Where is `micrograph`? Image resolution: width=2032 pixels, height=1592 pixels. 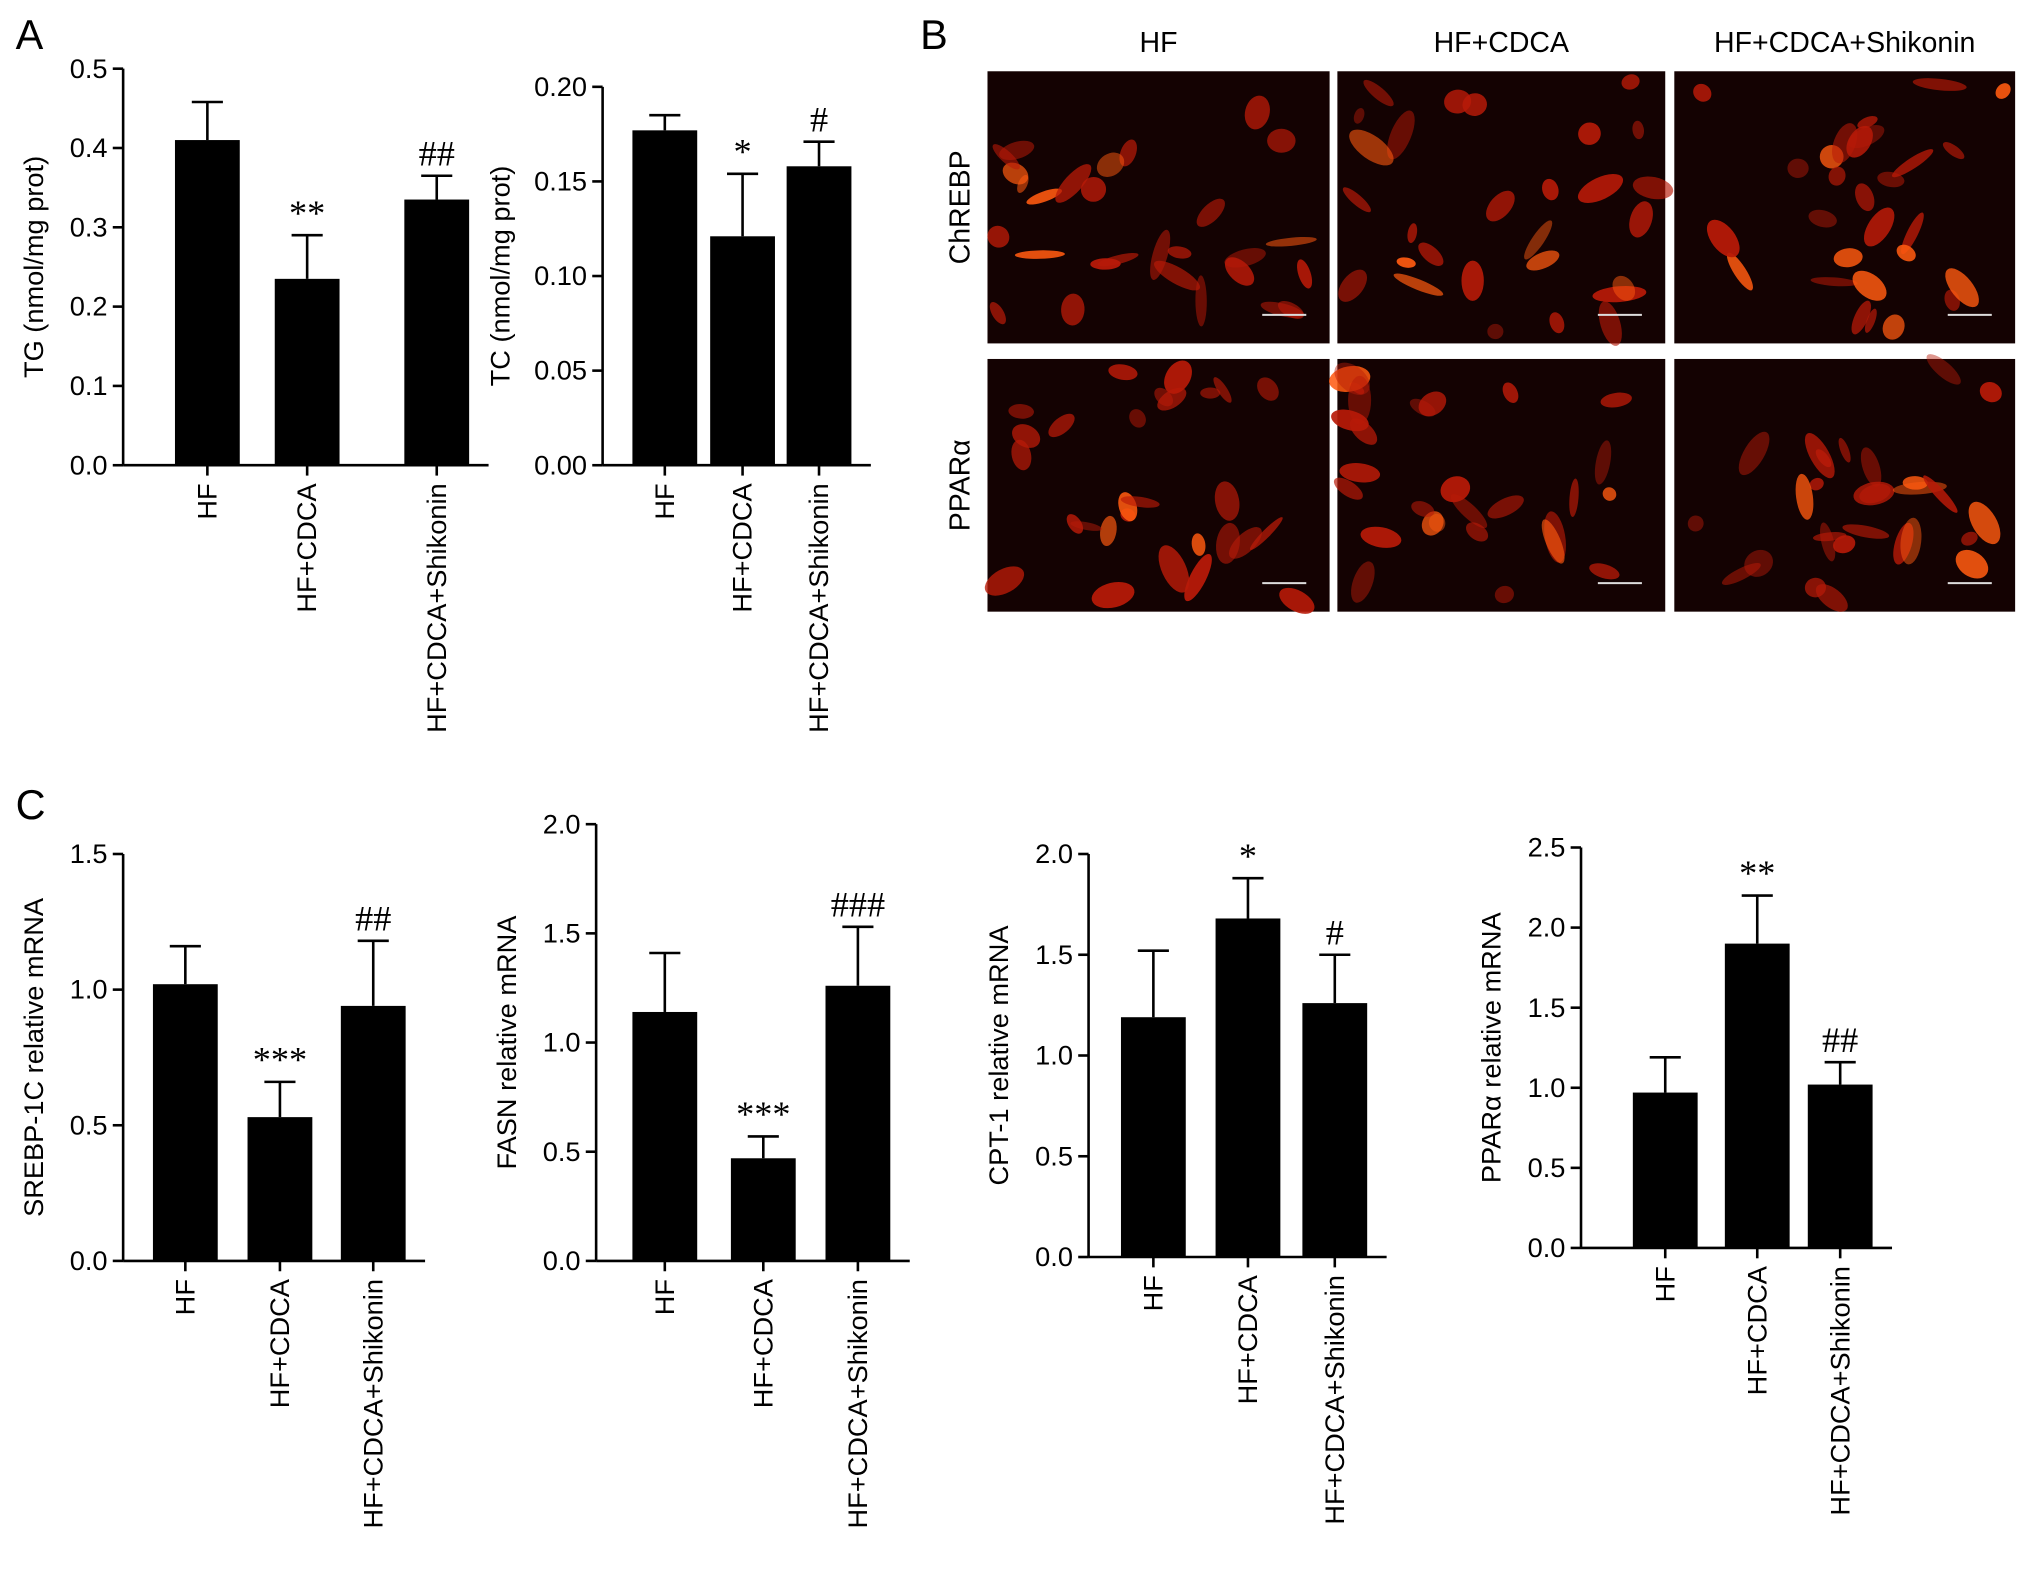 micrograph is located at coordinates (1845, 485).